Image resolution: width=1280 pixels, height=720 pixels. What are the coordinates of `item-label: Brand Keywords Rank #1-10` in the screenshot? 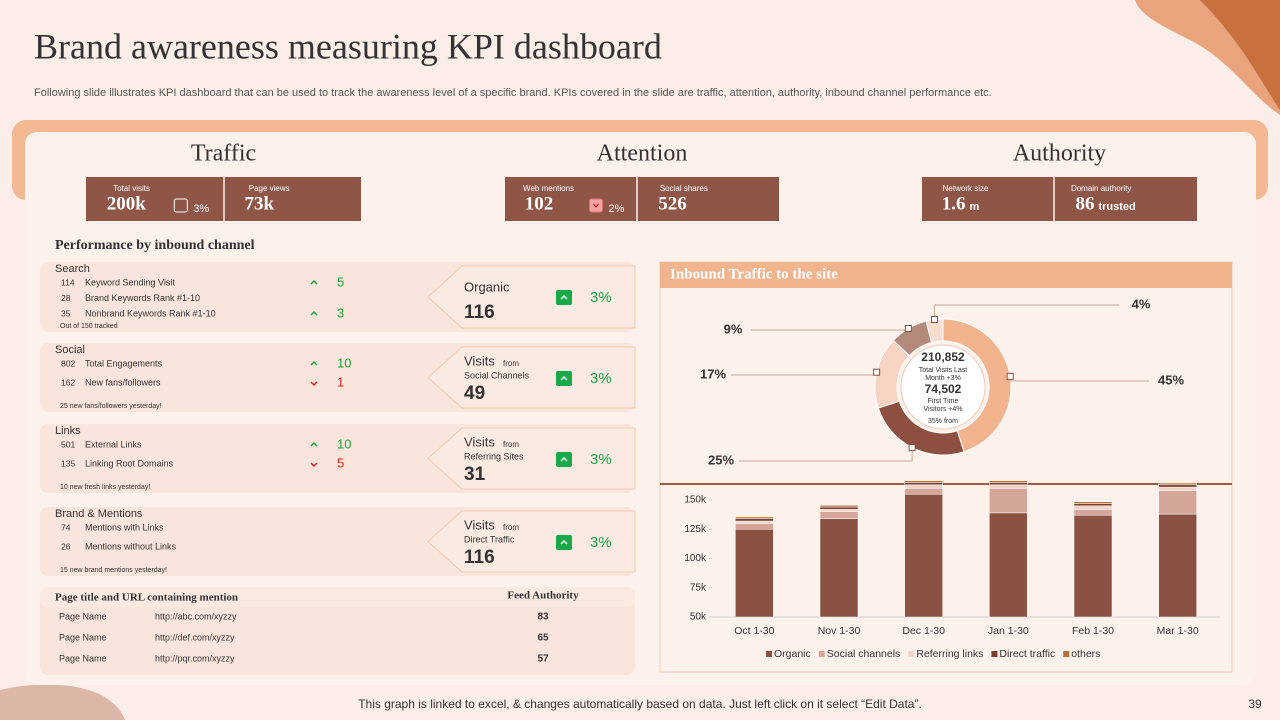 It's located at (142, 298).